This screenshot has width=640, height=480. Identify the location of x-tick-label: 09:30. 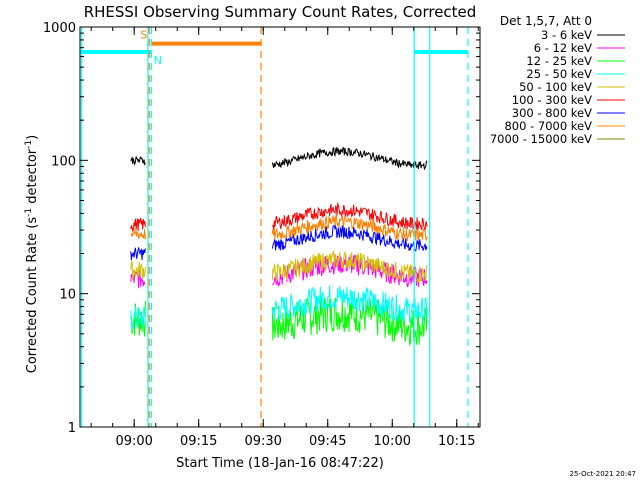
(262, 441).